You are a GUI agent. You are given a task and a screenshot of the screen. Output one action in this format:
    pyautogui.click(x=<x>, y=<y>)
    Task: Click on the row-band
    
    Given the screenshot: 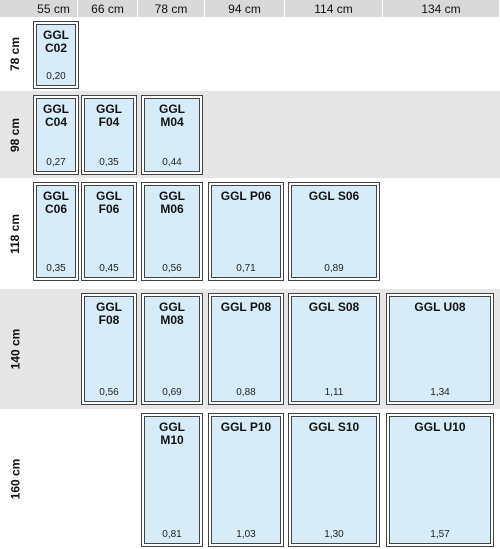 What is the action you would take?
    pyautogui.click(x=250, y=54)
    